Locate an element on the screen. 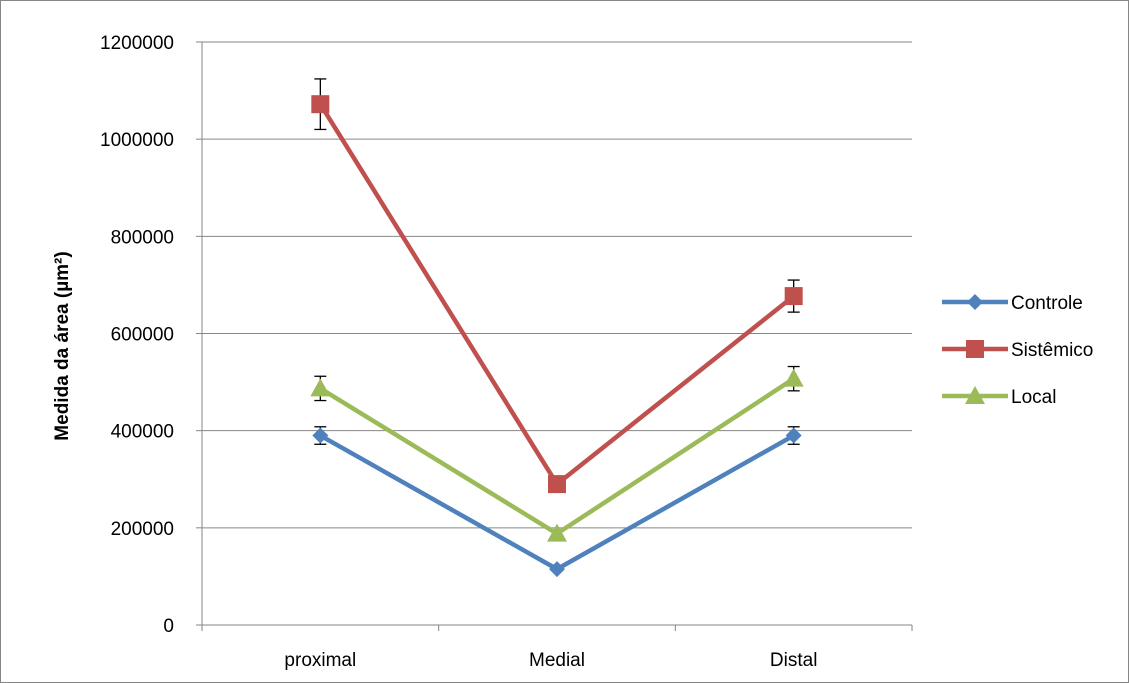  y-tick-label: 0 is located at coordinates (168, 626).